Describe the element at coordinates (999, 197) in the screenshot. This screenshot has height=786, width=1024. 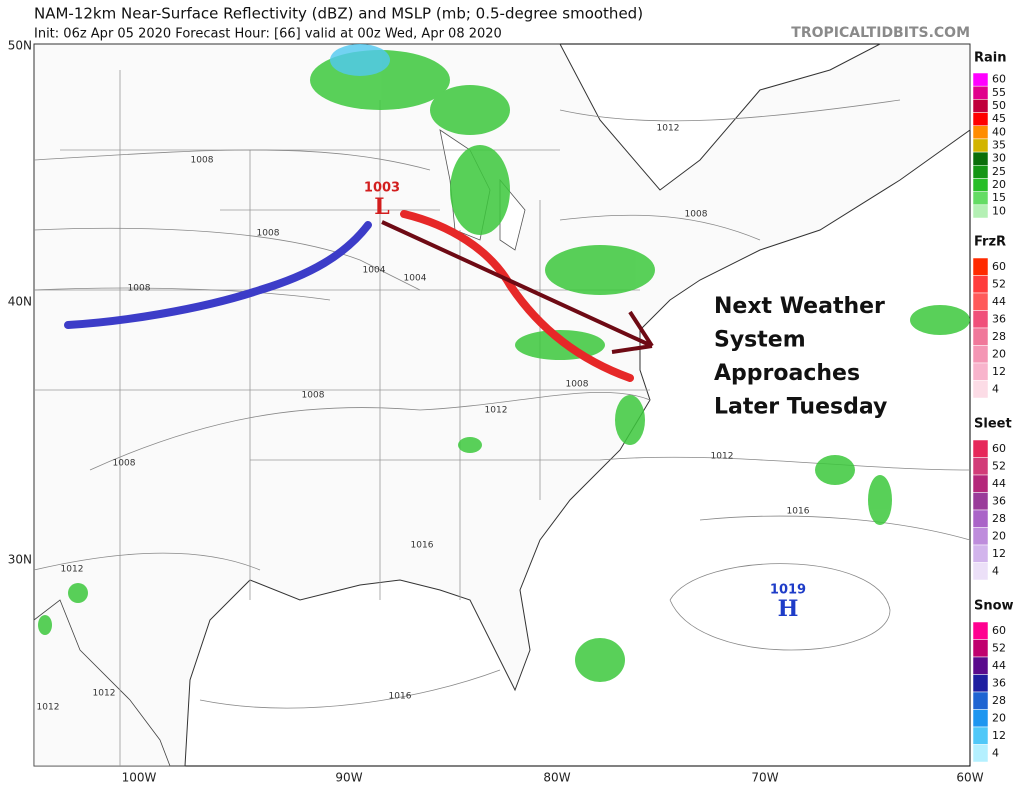
I see `legend-level: 15` at that location.